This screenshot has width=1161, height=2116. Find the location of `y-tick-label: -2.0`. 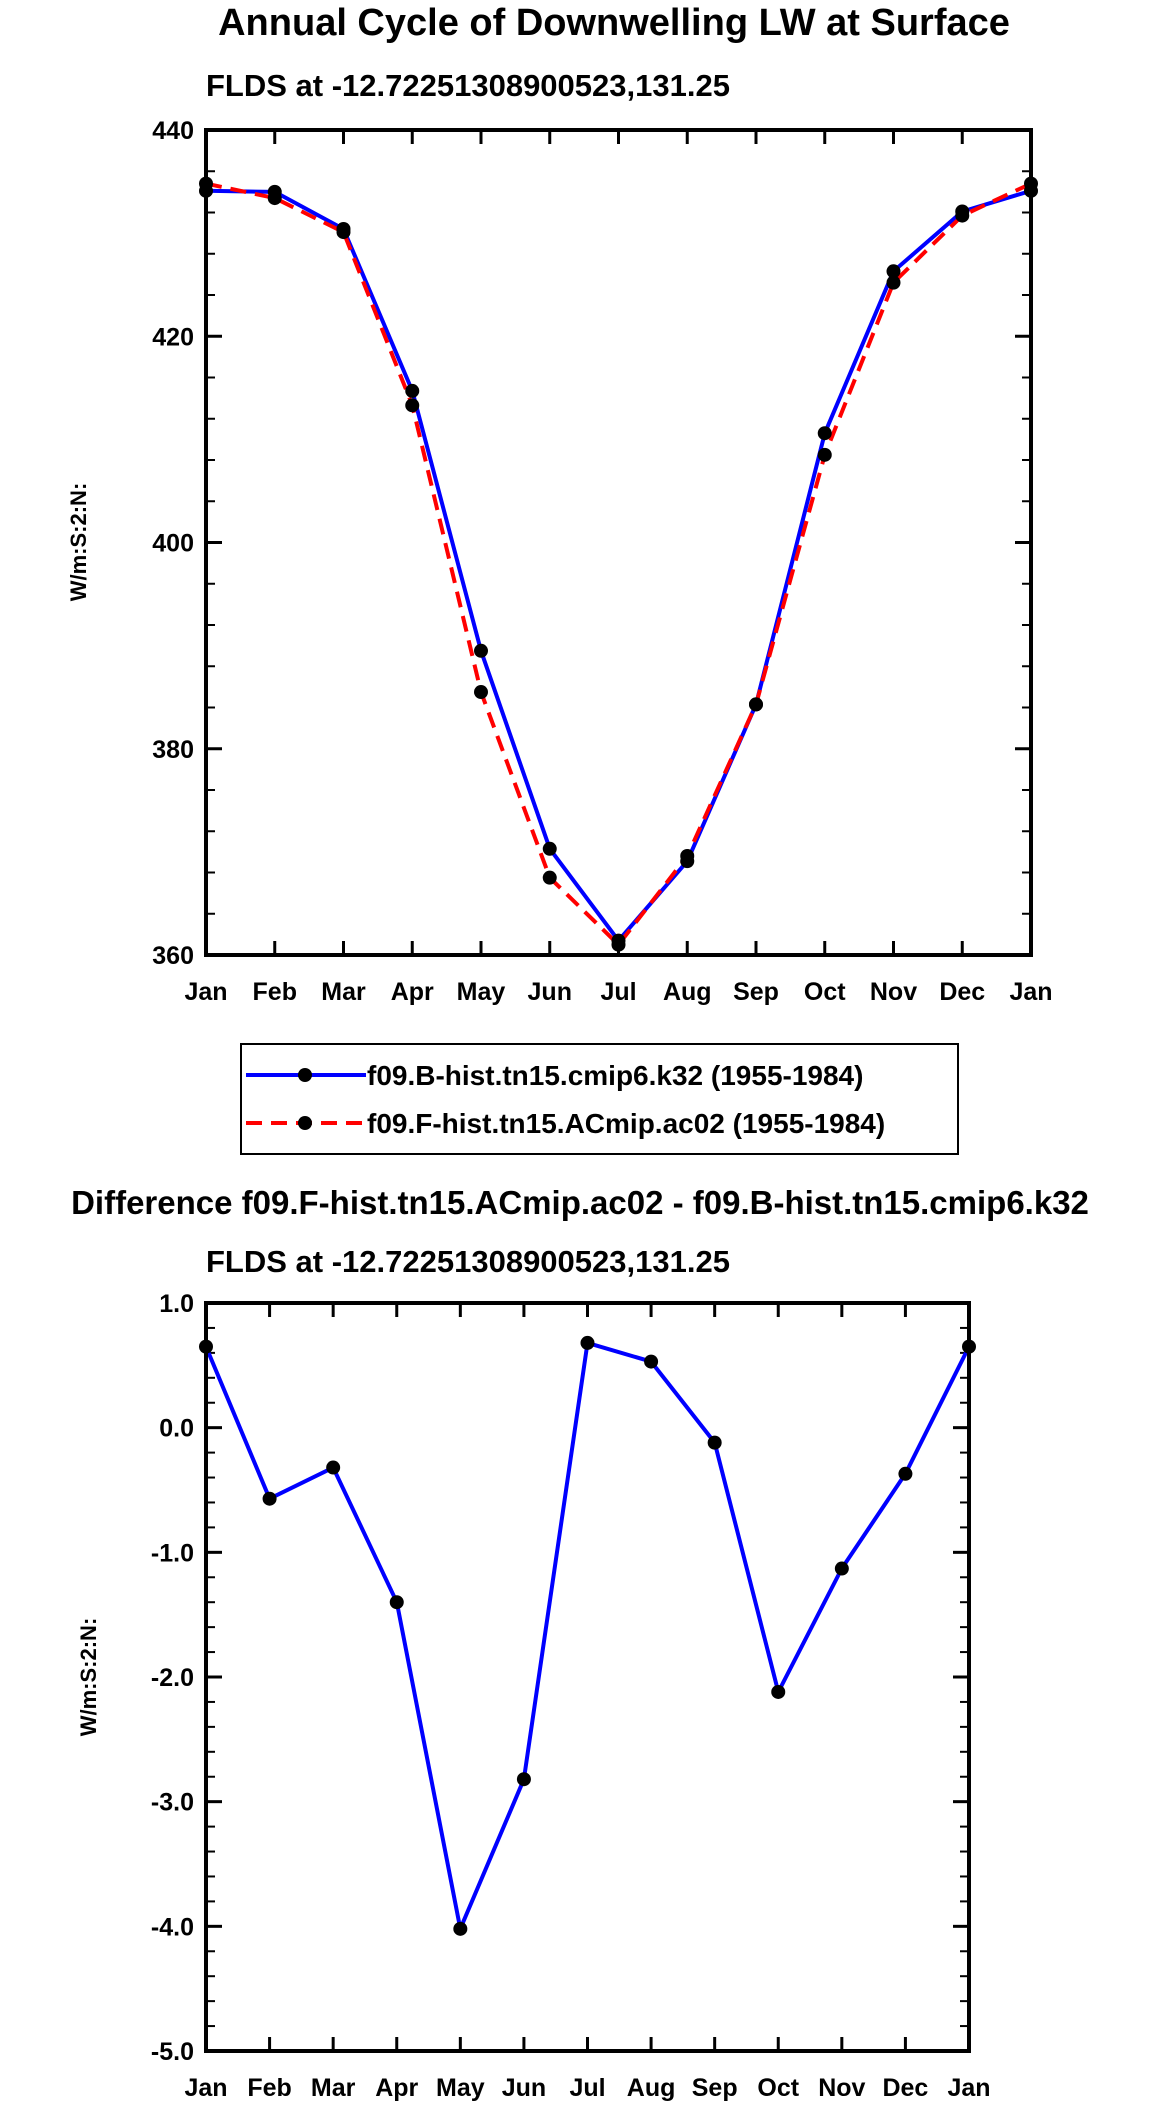

y-tick-label: -2.0 is located at coordinates (172, 1678).